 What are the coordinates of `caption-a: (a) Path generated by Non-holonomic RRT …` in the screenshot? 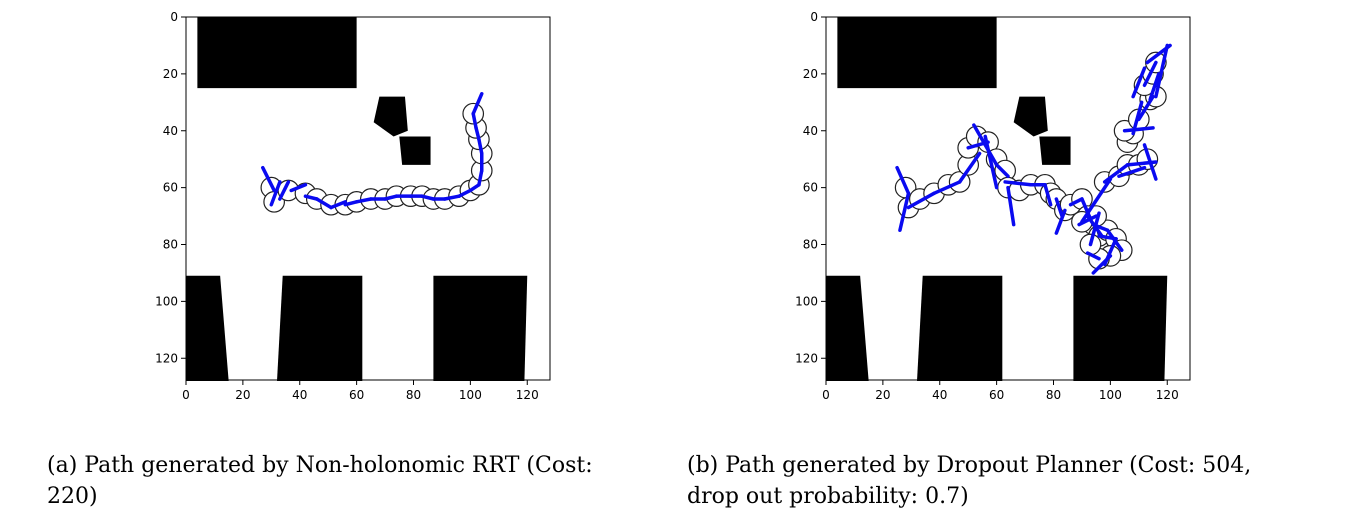 It's located at (320, 481).